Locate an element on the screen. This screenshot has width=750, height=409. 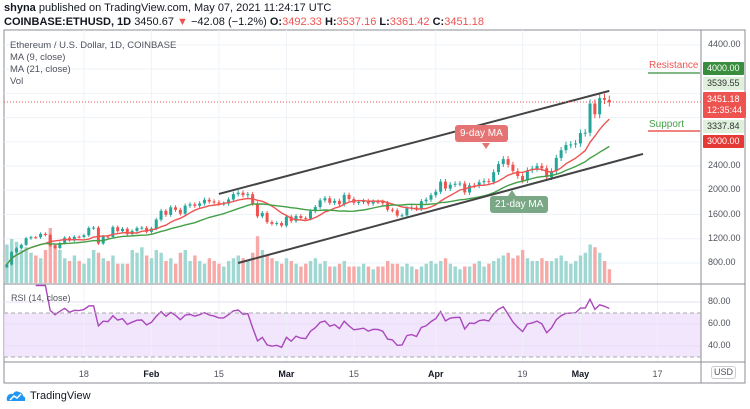
resistance-tag: 4000.00 is located at coordinates (723, 68).